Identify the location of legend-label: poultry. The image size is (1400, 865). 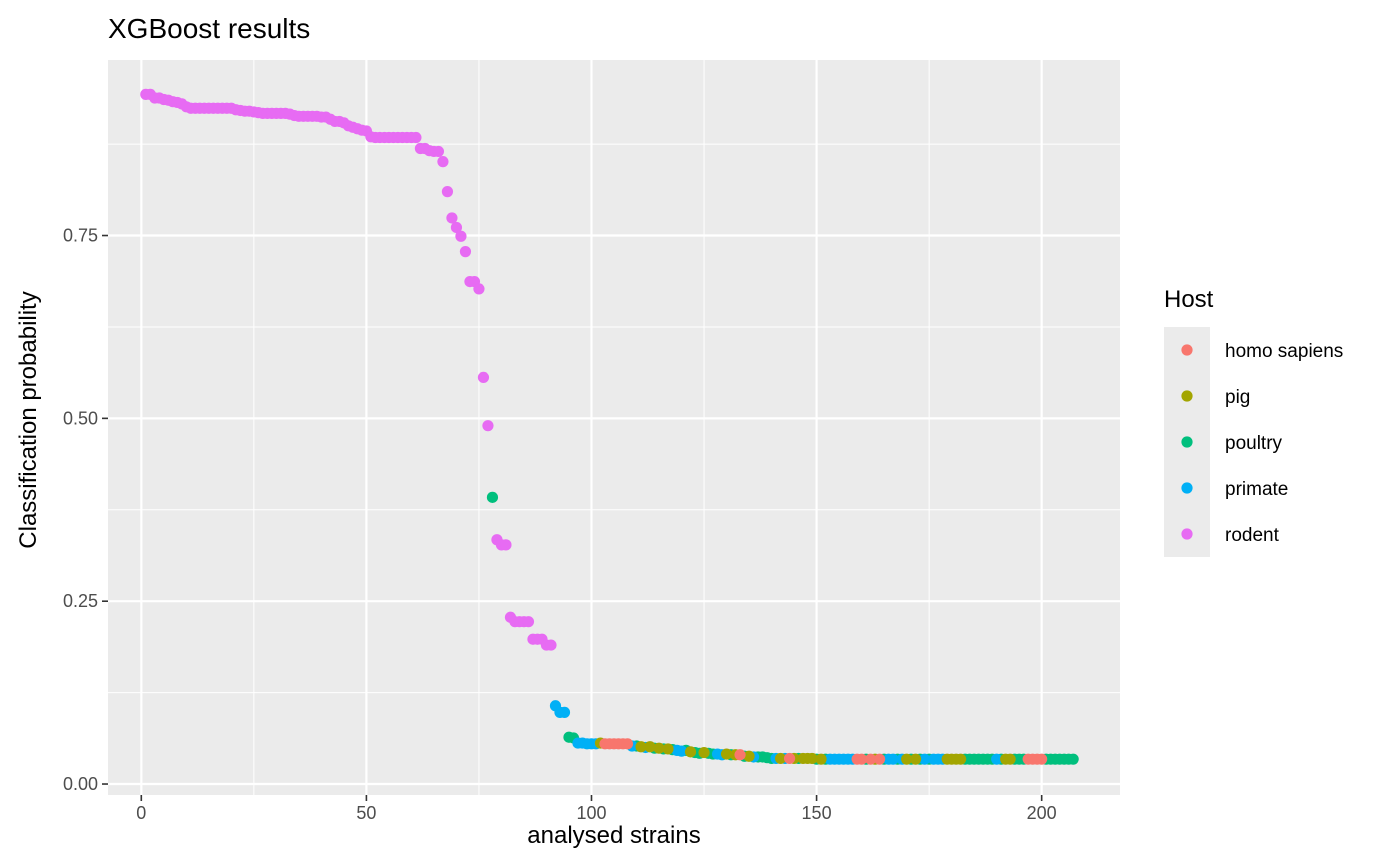
(1254, 443).